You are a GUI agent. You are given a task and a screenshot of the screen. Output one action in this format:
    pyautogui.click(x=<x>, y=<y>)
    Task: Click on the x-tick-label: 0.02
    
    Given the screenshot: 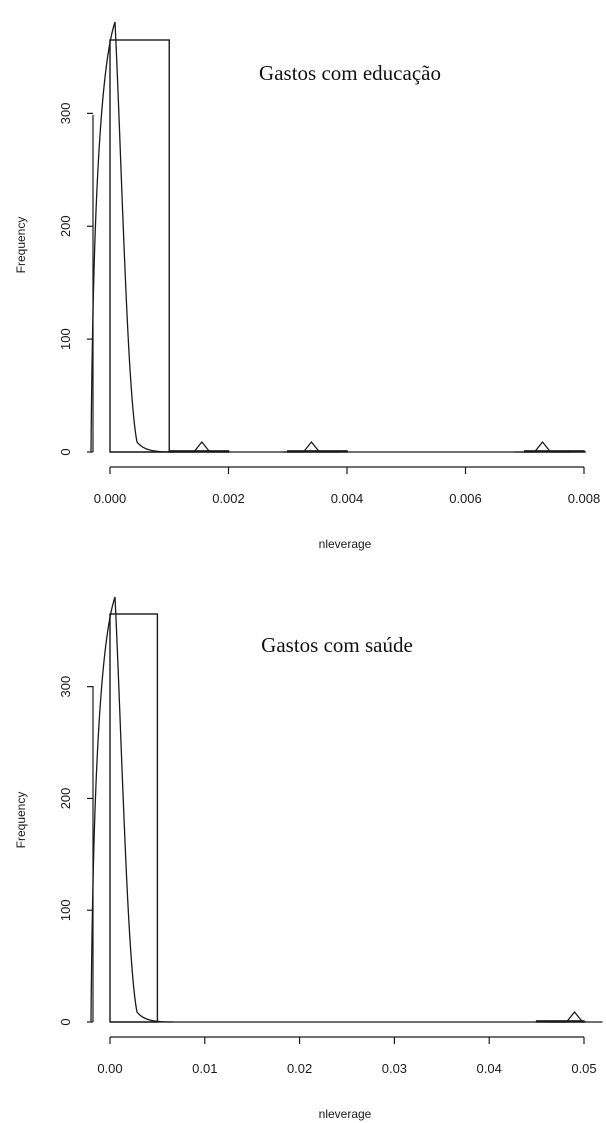 What is the action you would take?
    pyautogui.click(x=299, y=1068)
    